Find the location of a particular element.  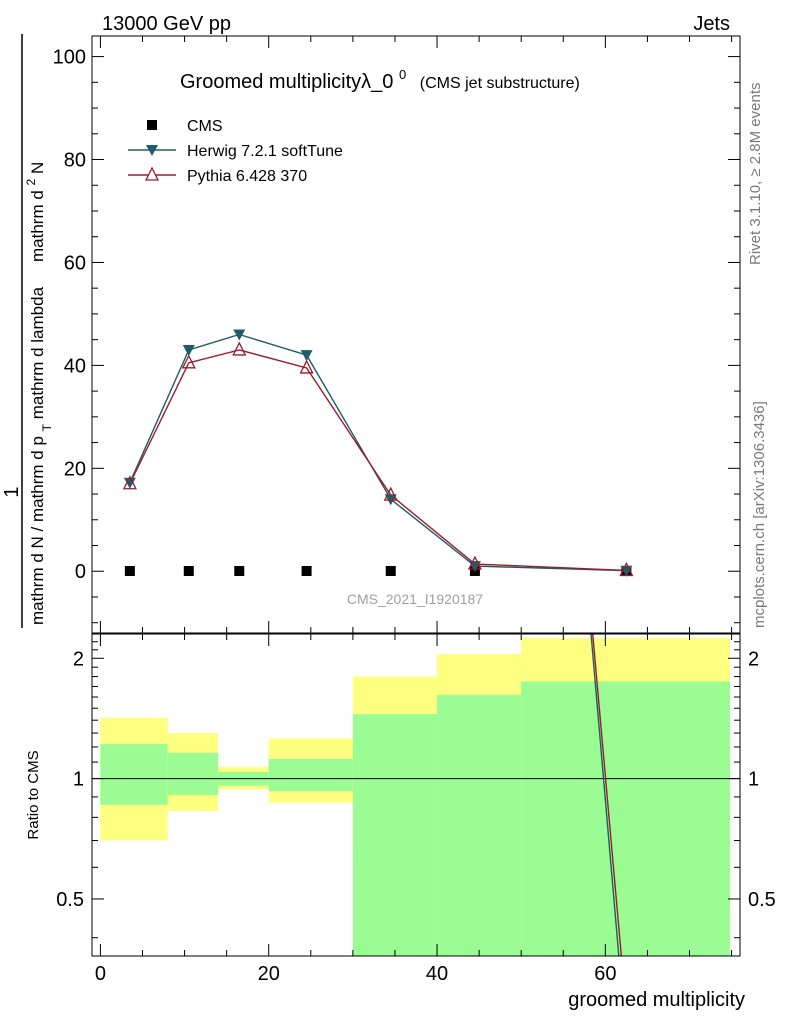

header-left-label: 13000 GeV pp is located at coordinates (166, 24).